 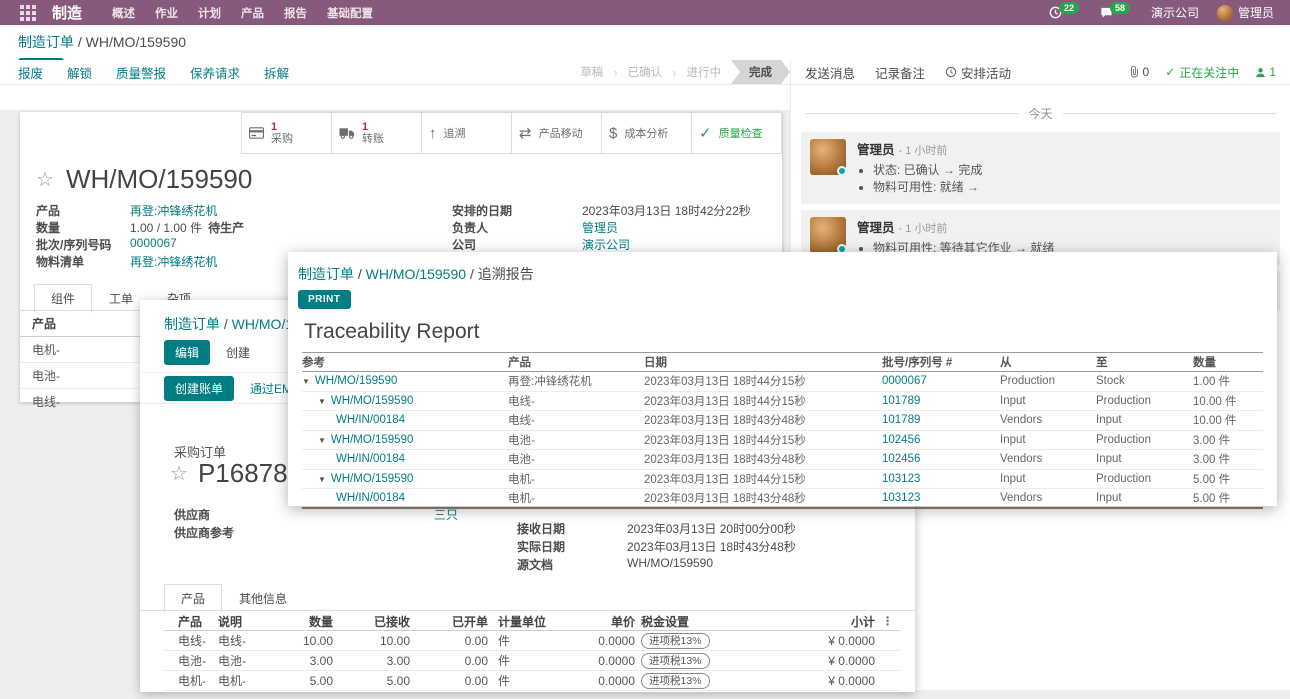 I want to click on user-menu: 管理员, so click(x=1245, y=12).